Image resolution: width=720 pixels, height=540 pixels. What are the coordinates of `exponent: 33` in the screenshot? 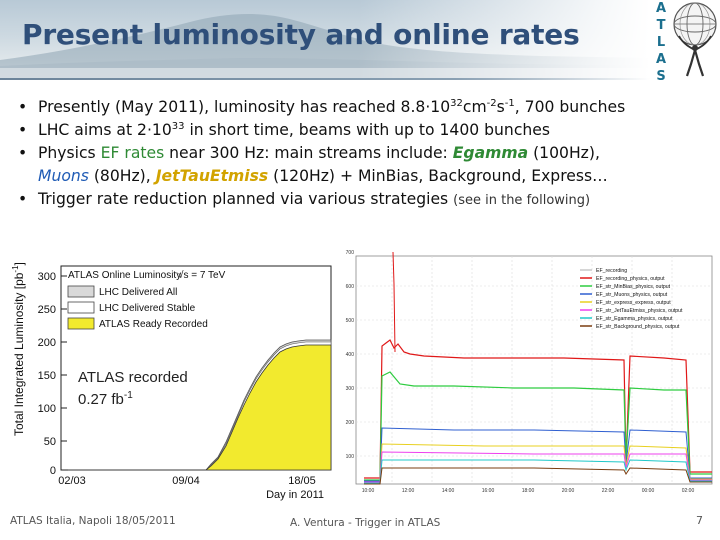 It's located at (178, 126).